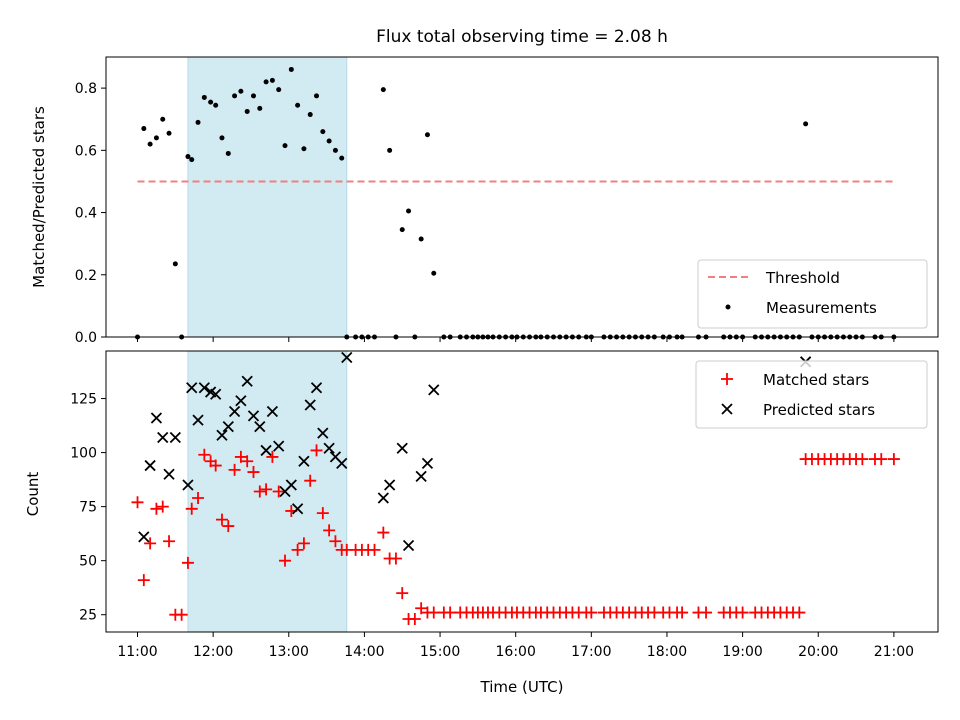 This screenshot has width=960, height=720. What do you see at coordinates (819, 410) in the screenshot?
I see `legend-predicted-label: Predicted stars` at bounding box center [819, 410].